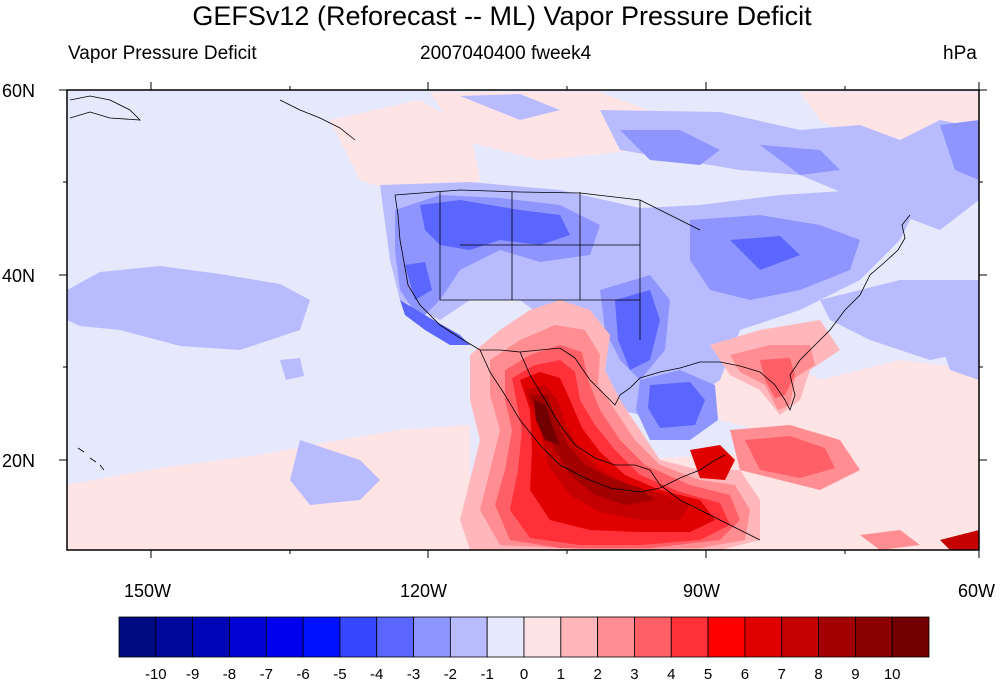 This screenshot has width=1004, height=684. Describe the element at coordinates (634, 674) in the screenshot. I see `colorbar-tick-label: 3` at that location.